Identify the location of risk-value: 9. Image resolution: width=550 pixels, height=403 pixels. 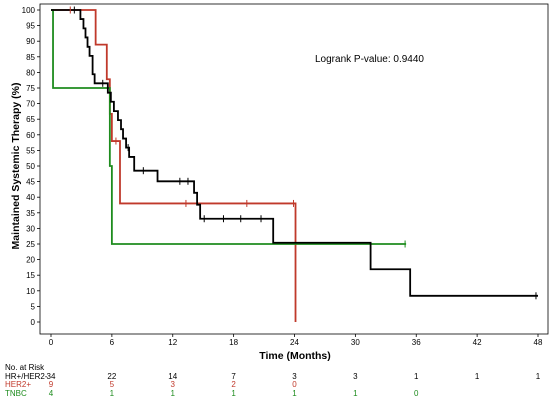
(51, 384).